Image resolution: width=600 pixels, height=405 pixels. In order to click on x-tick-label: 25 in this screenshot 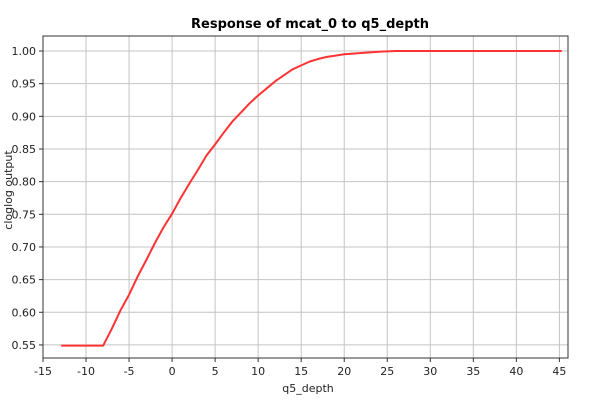, I will do `click(387, 371)`.